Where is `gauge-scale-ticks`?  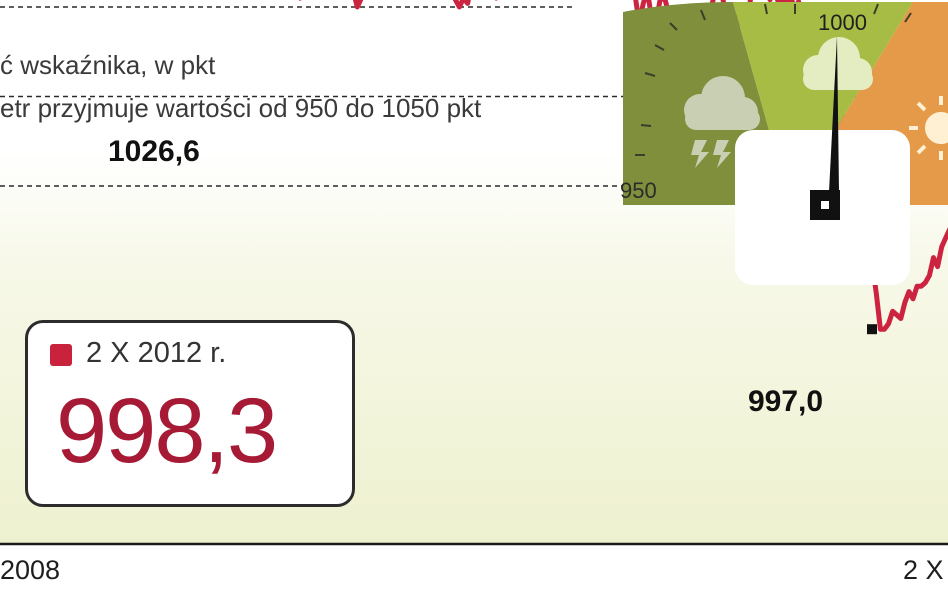 gauge-scale-ticks is located at coordinates (773, 79).